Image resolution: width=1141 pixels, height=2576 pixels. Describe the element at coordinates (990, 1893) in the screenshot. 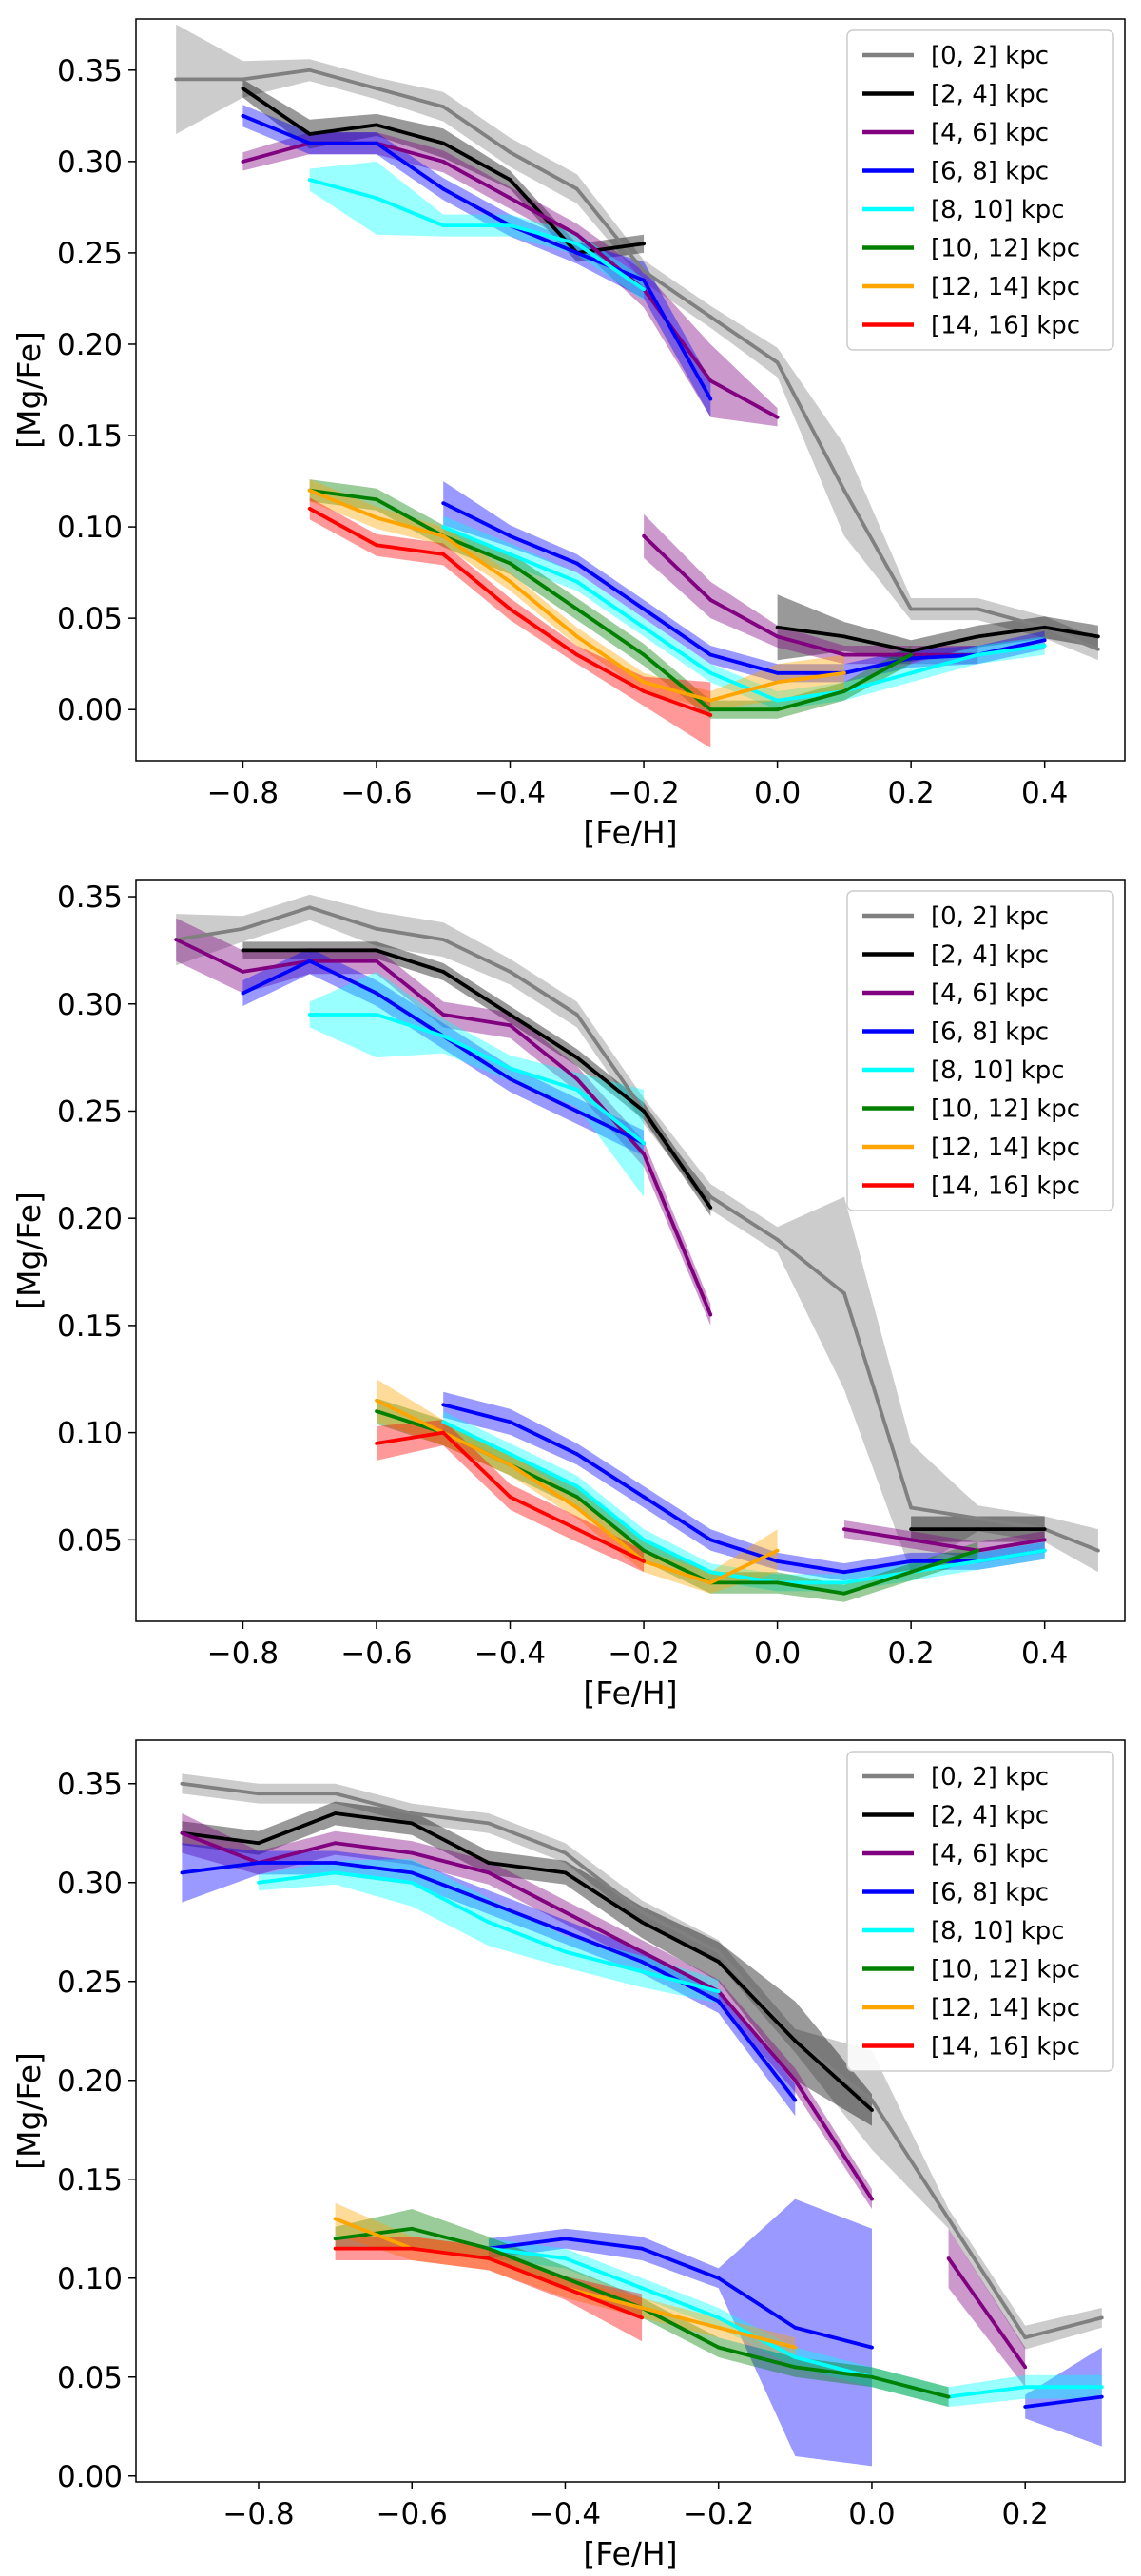

I see `legend-label-4: [6, 8] kpc` at that location.